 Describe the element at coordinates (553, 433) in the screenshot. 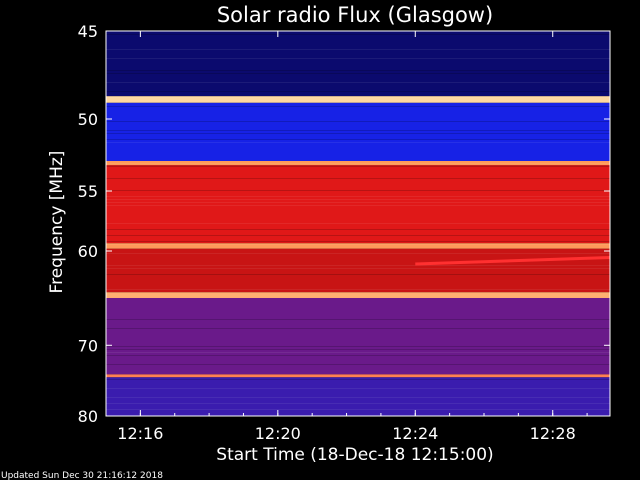

I see `x-tick-label: 12:28` at that location.